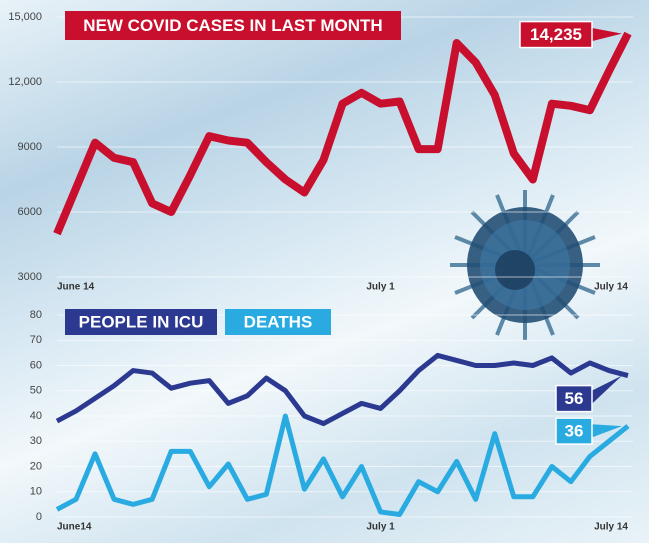 The height and width of the screenshot is (543, 649). Describe the element at coordinates (36, 391) in the screenshot. I see `y-tick-label: 50` at that location.